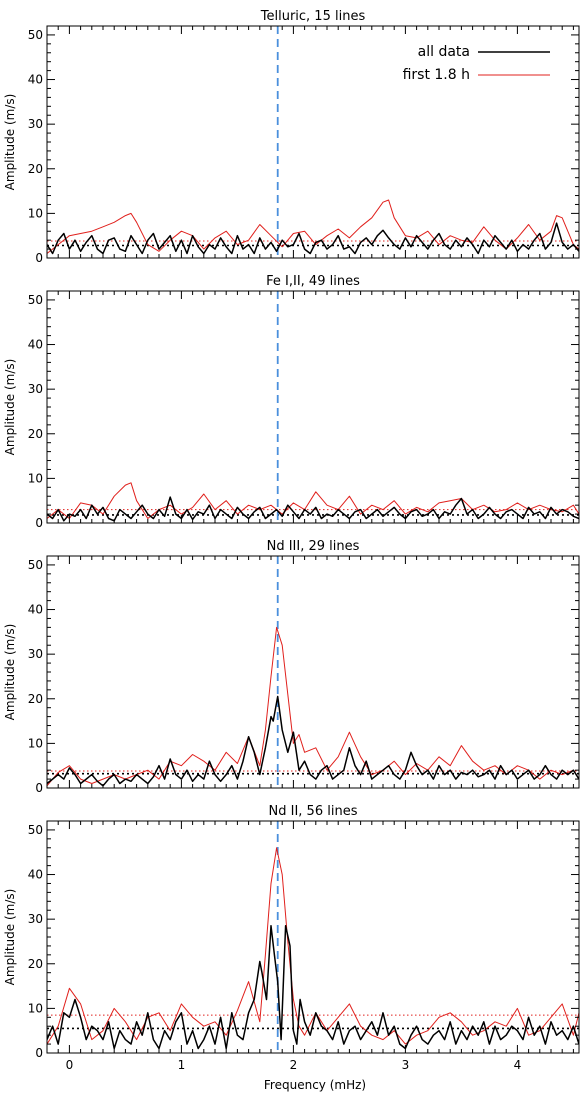 This screenshot has width=582, height=1094. Describe the element at coordinates (313, 16) in the screenshot. I see `panel-title: Telluric, 15 lines` at that location.